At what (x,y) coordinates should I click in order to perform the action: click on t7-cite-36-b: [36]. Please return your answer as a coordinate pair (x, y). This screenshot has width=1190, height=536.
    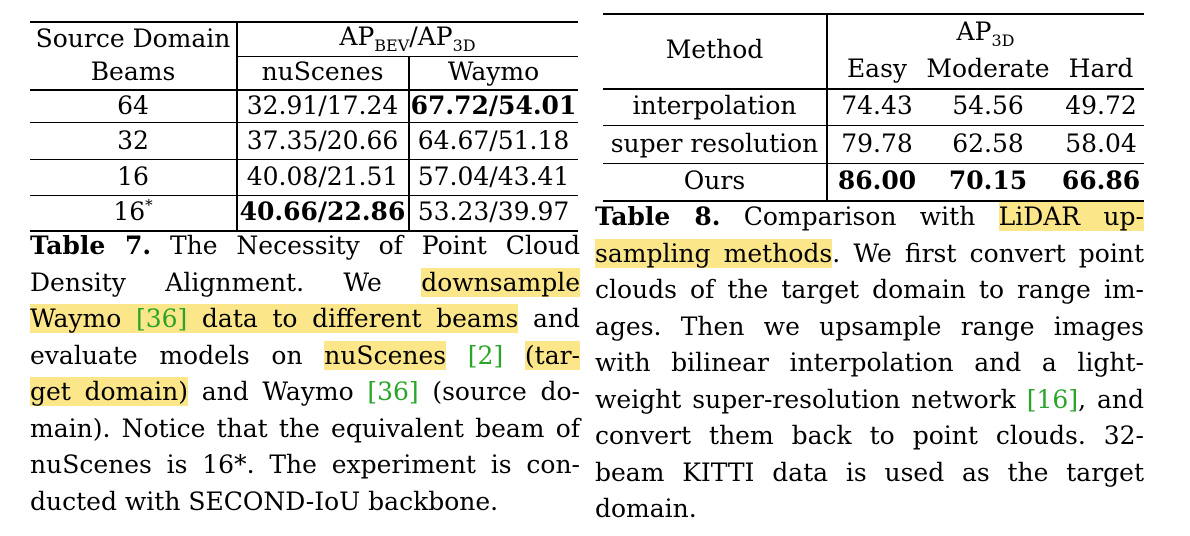
    Looking at the image, I should click on (393, 391).